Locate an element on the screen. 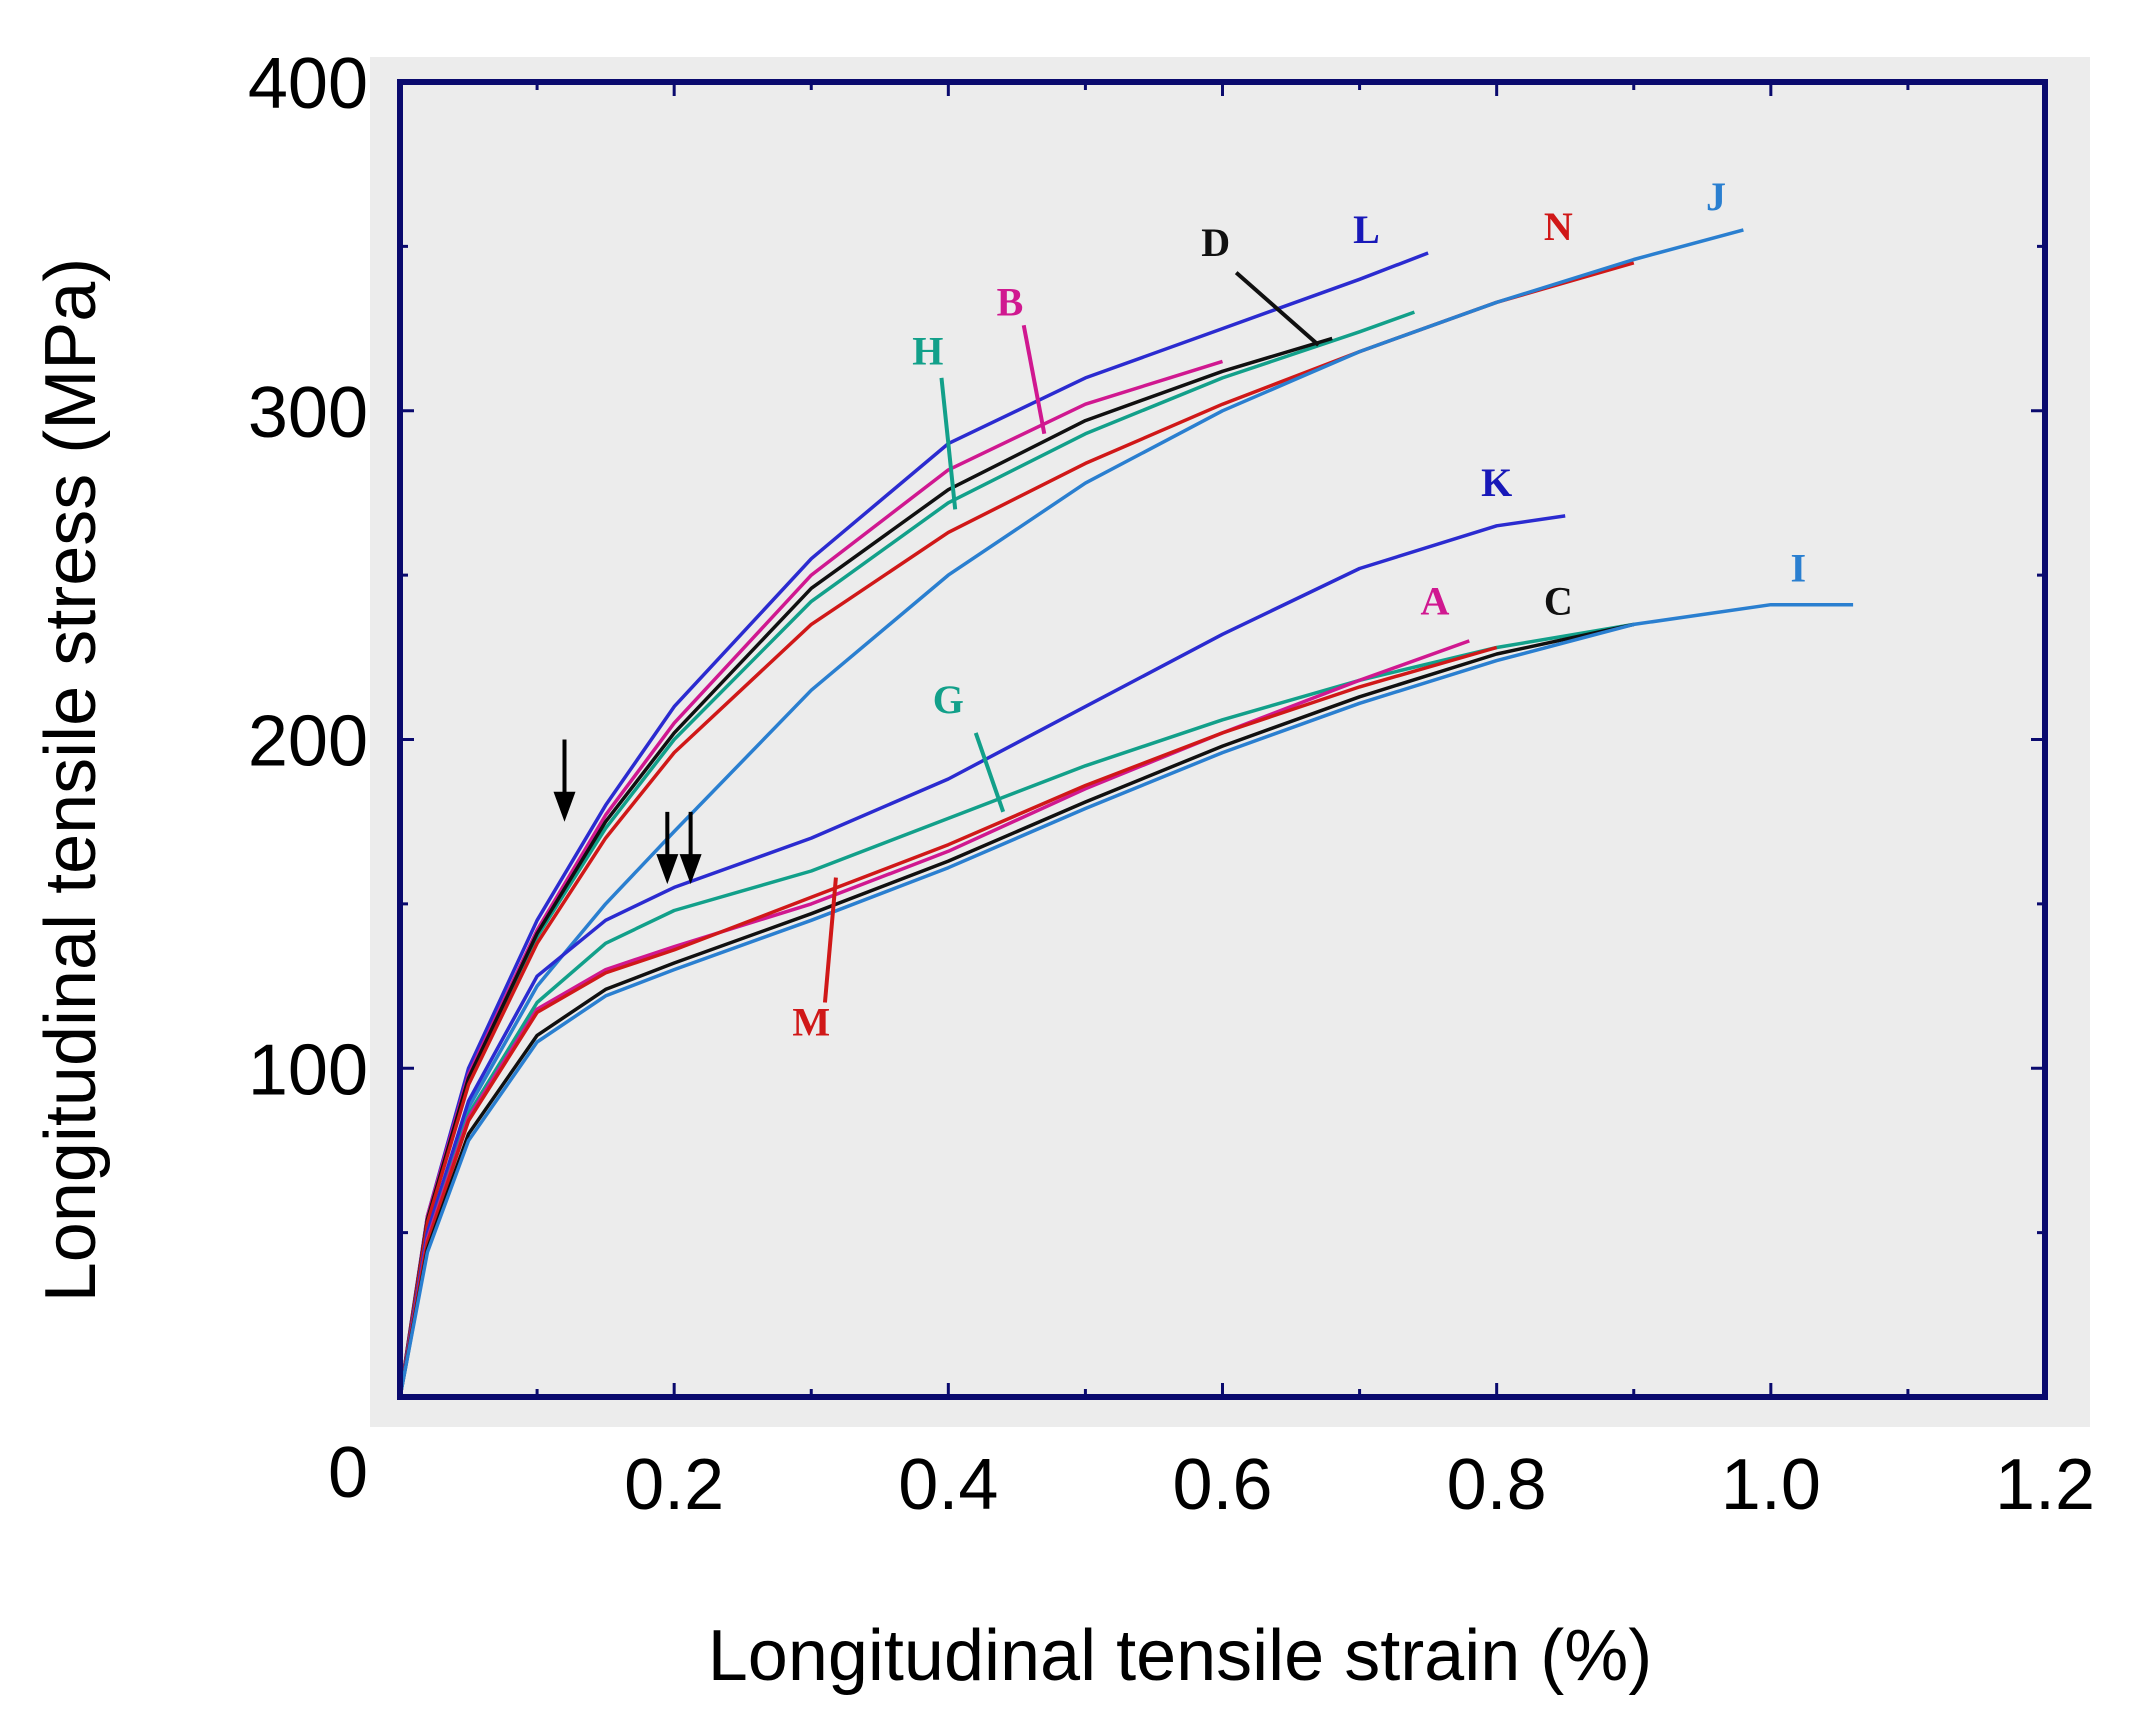 The image size is (2129, 1730). curve-label-L: L is located at coordinates (1366, 229).